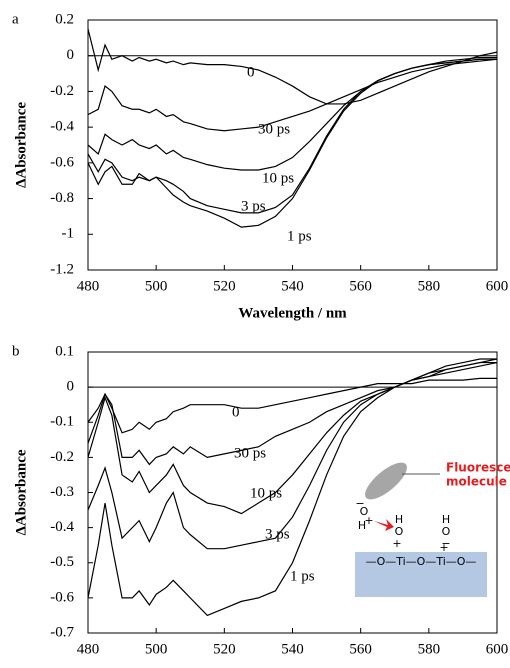  What do you see at coordinates (62, 492) in the screenshot?
I see `y-tick-label: -0.3` at bounding box center [62, 492].